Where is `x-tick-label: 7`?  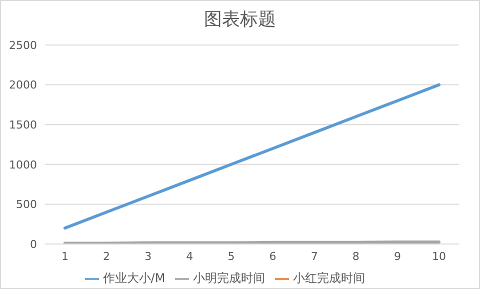
x-tick-label: 7 is located at coordinates (314, 256).